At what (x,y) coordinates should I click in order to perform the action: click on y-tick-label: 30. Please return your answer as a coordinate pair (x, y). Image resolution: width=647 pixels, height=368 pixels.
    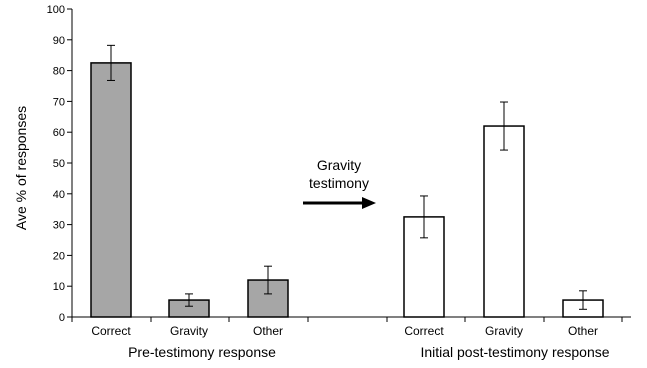
    Looking at the image, I should click on (59, 226).